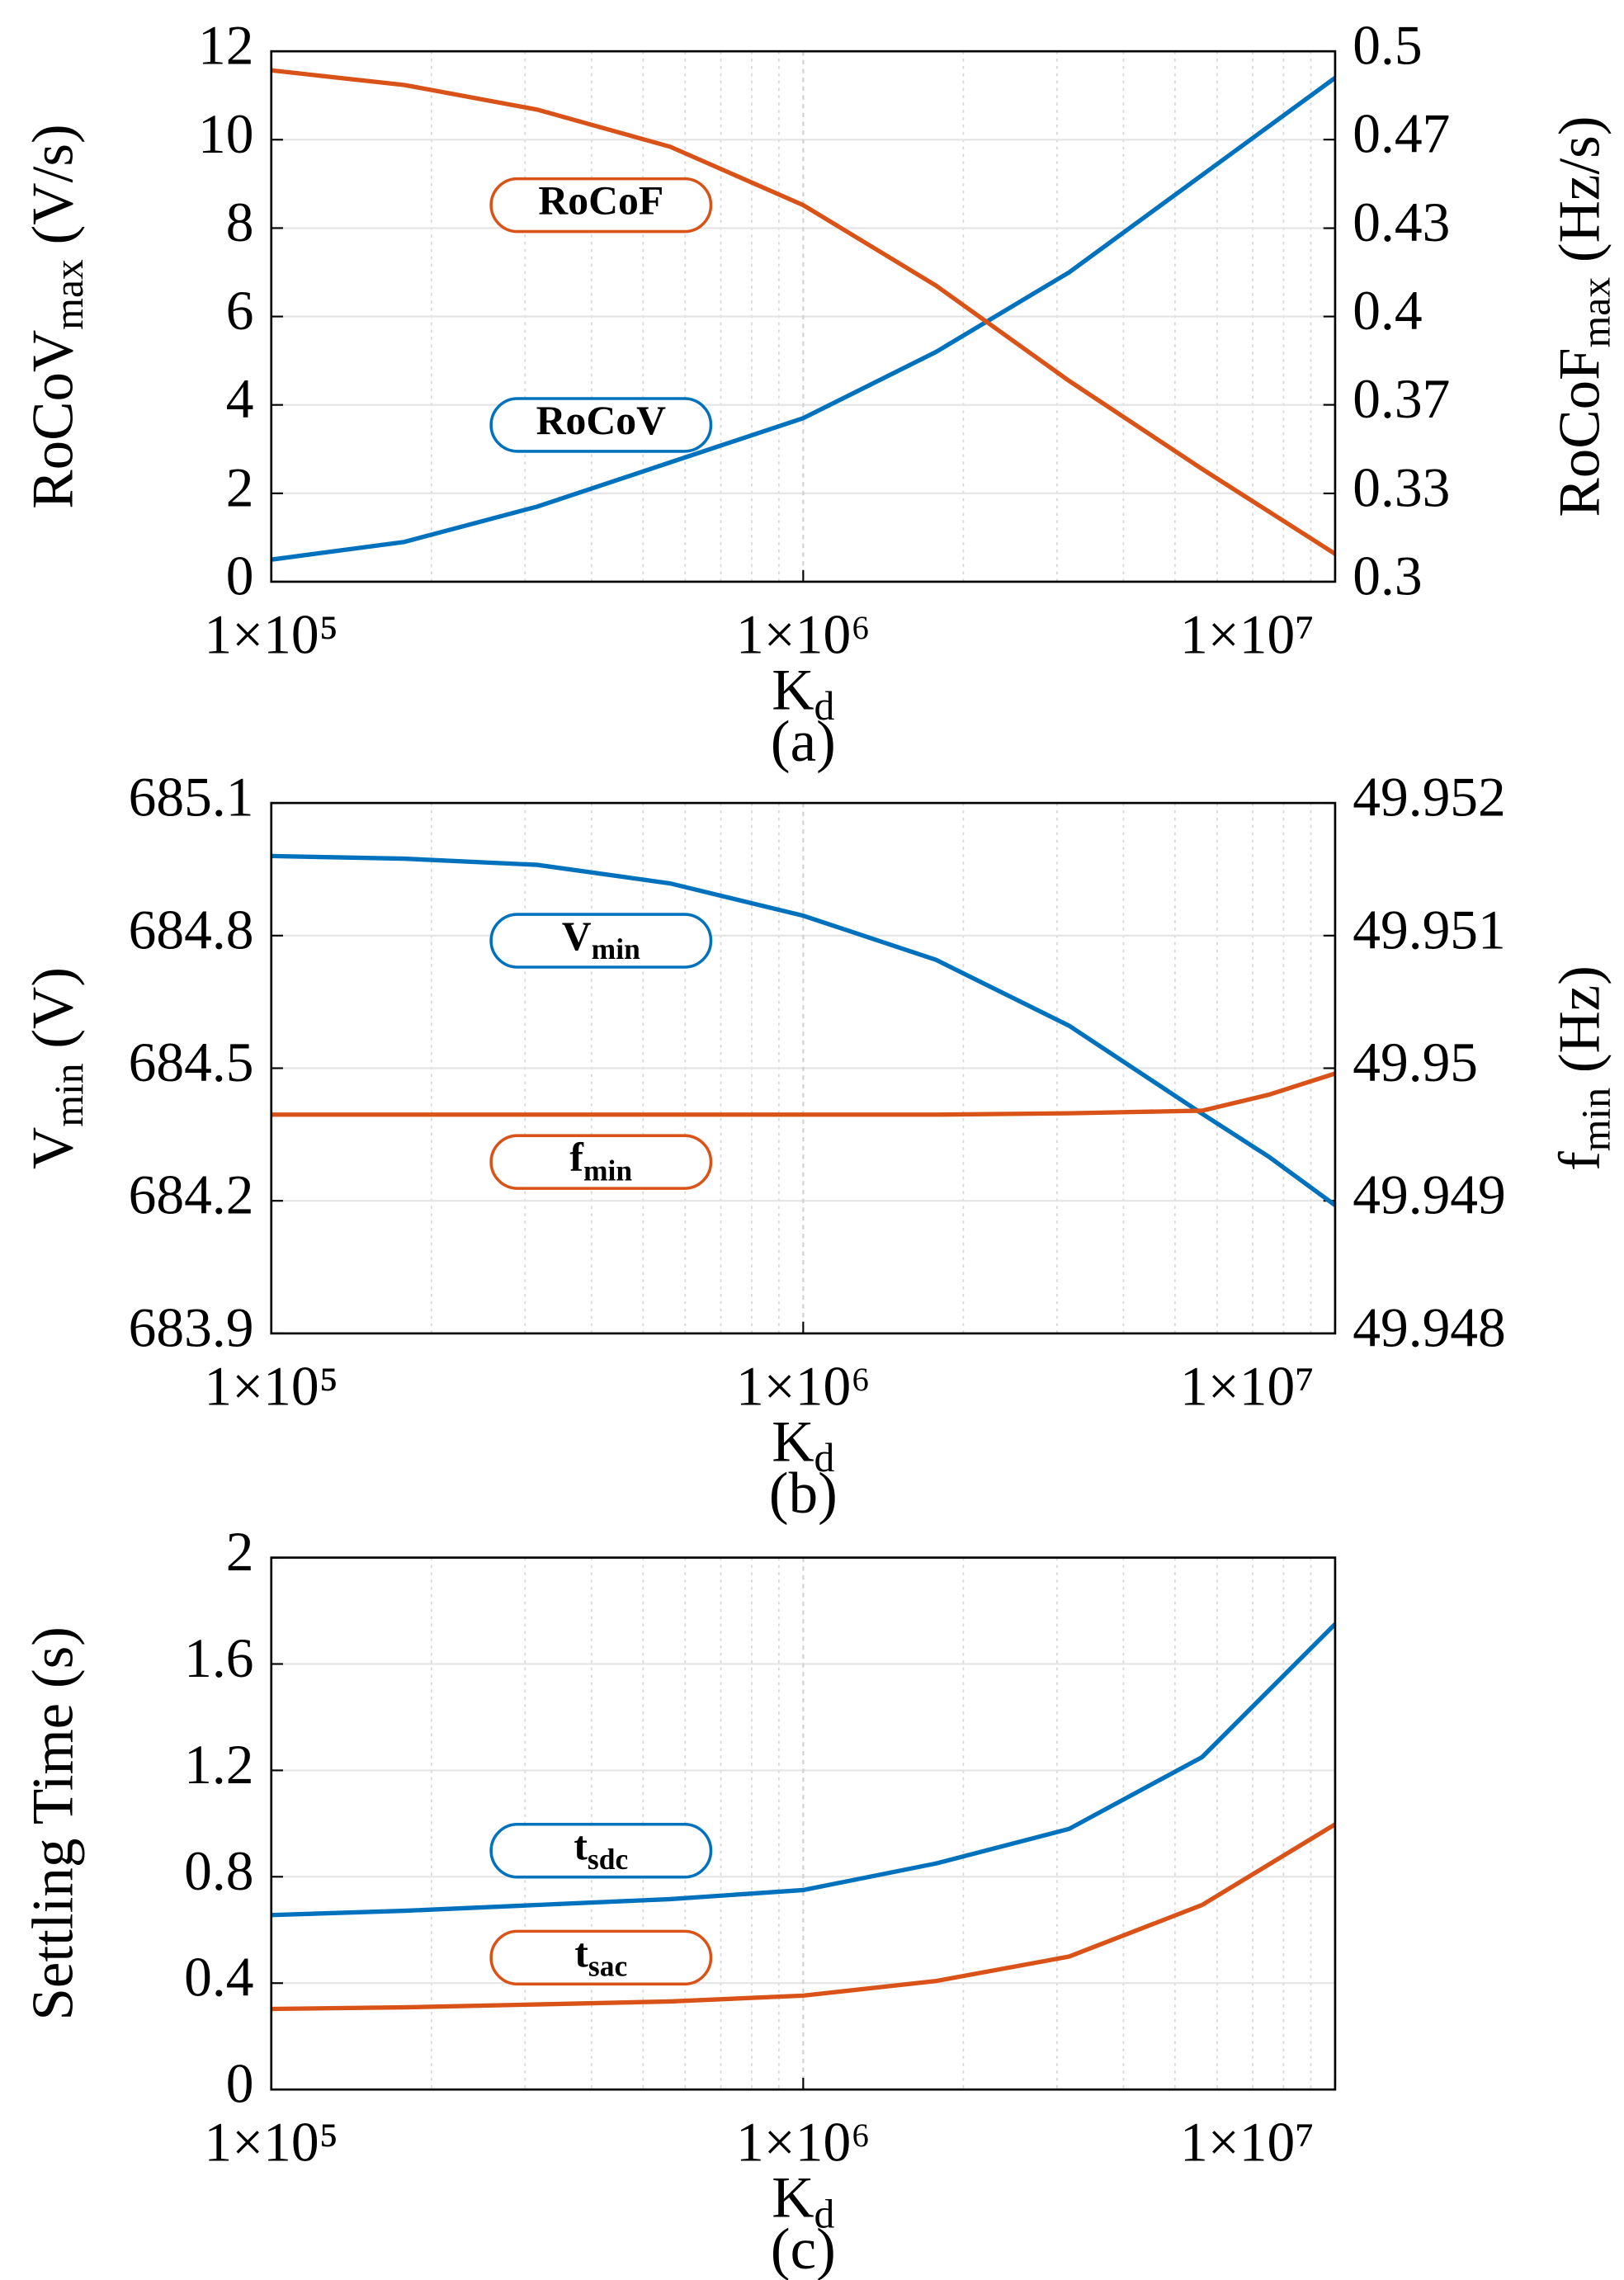 The width and height of the screenshot is (1624, 2280). What do you see at coordinates (219, 1658) in the screenshot?
I see `y-tick-label: 1.6` at bounding box center [219, 1658].